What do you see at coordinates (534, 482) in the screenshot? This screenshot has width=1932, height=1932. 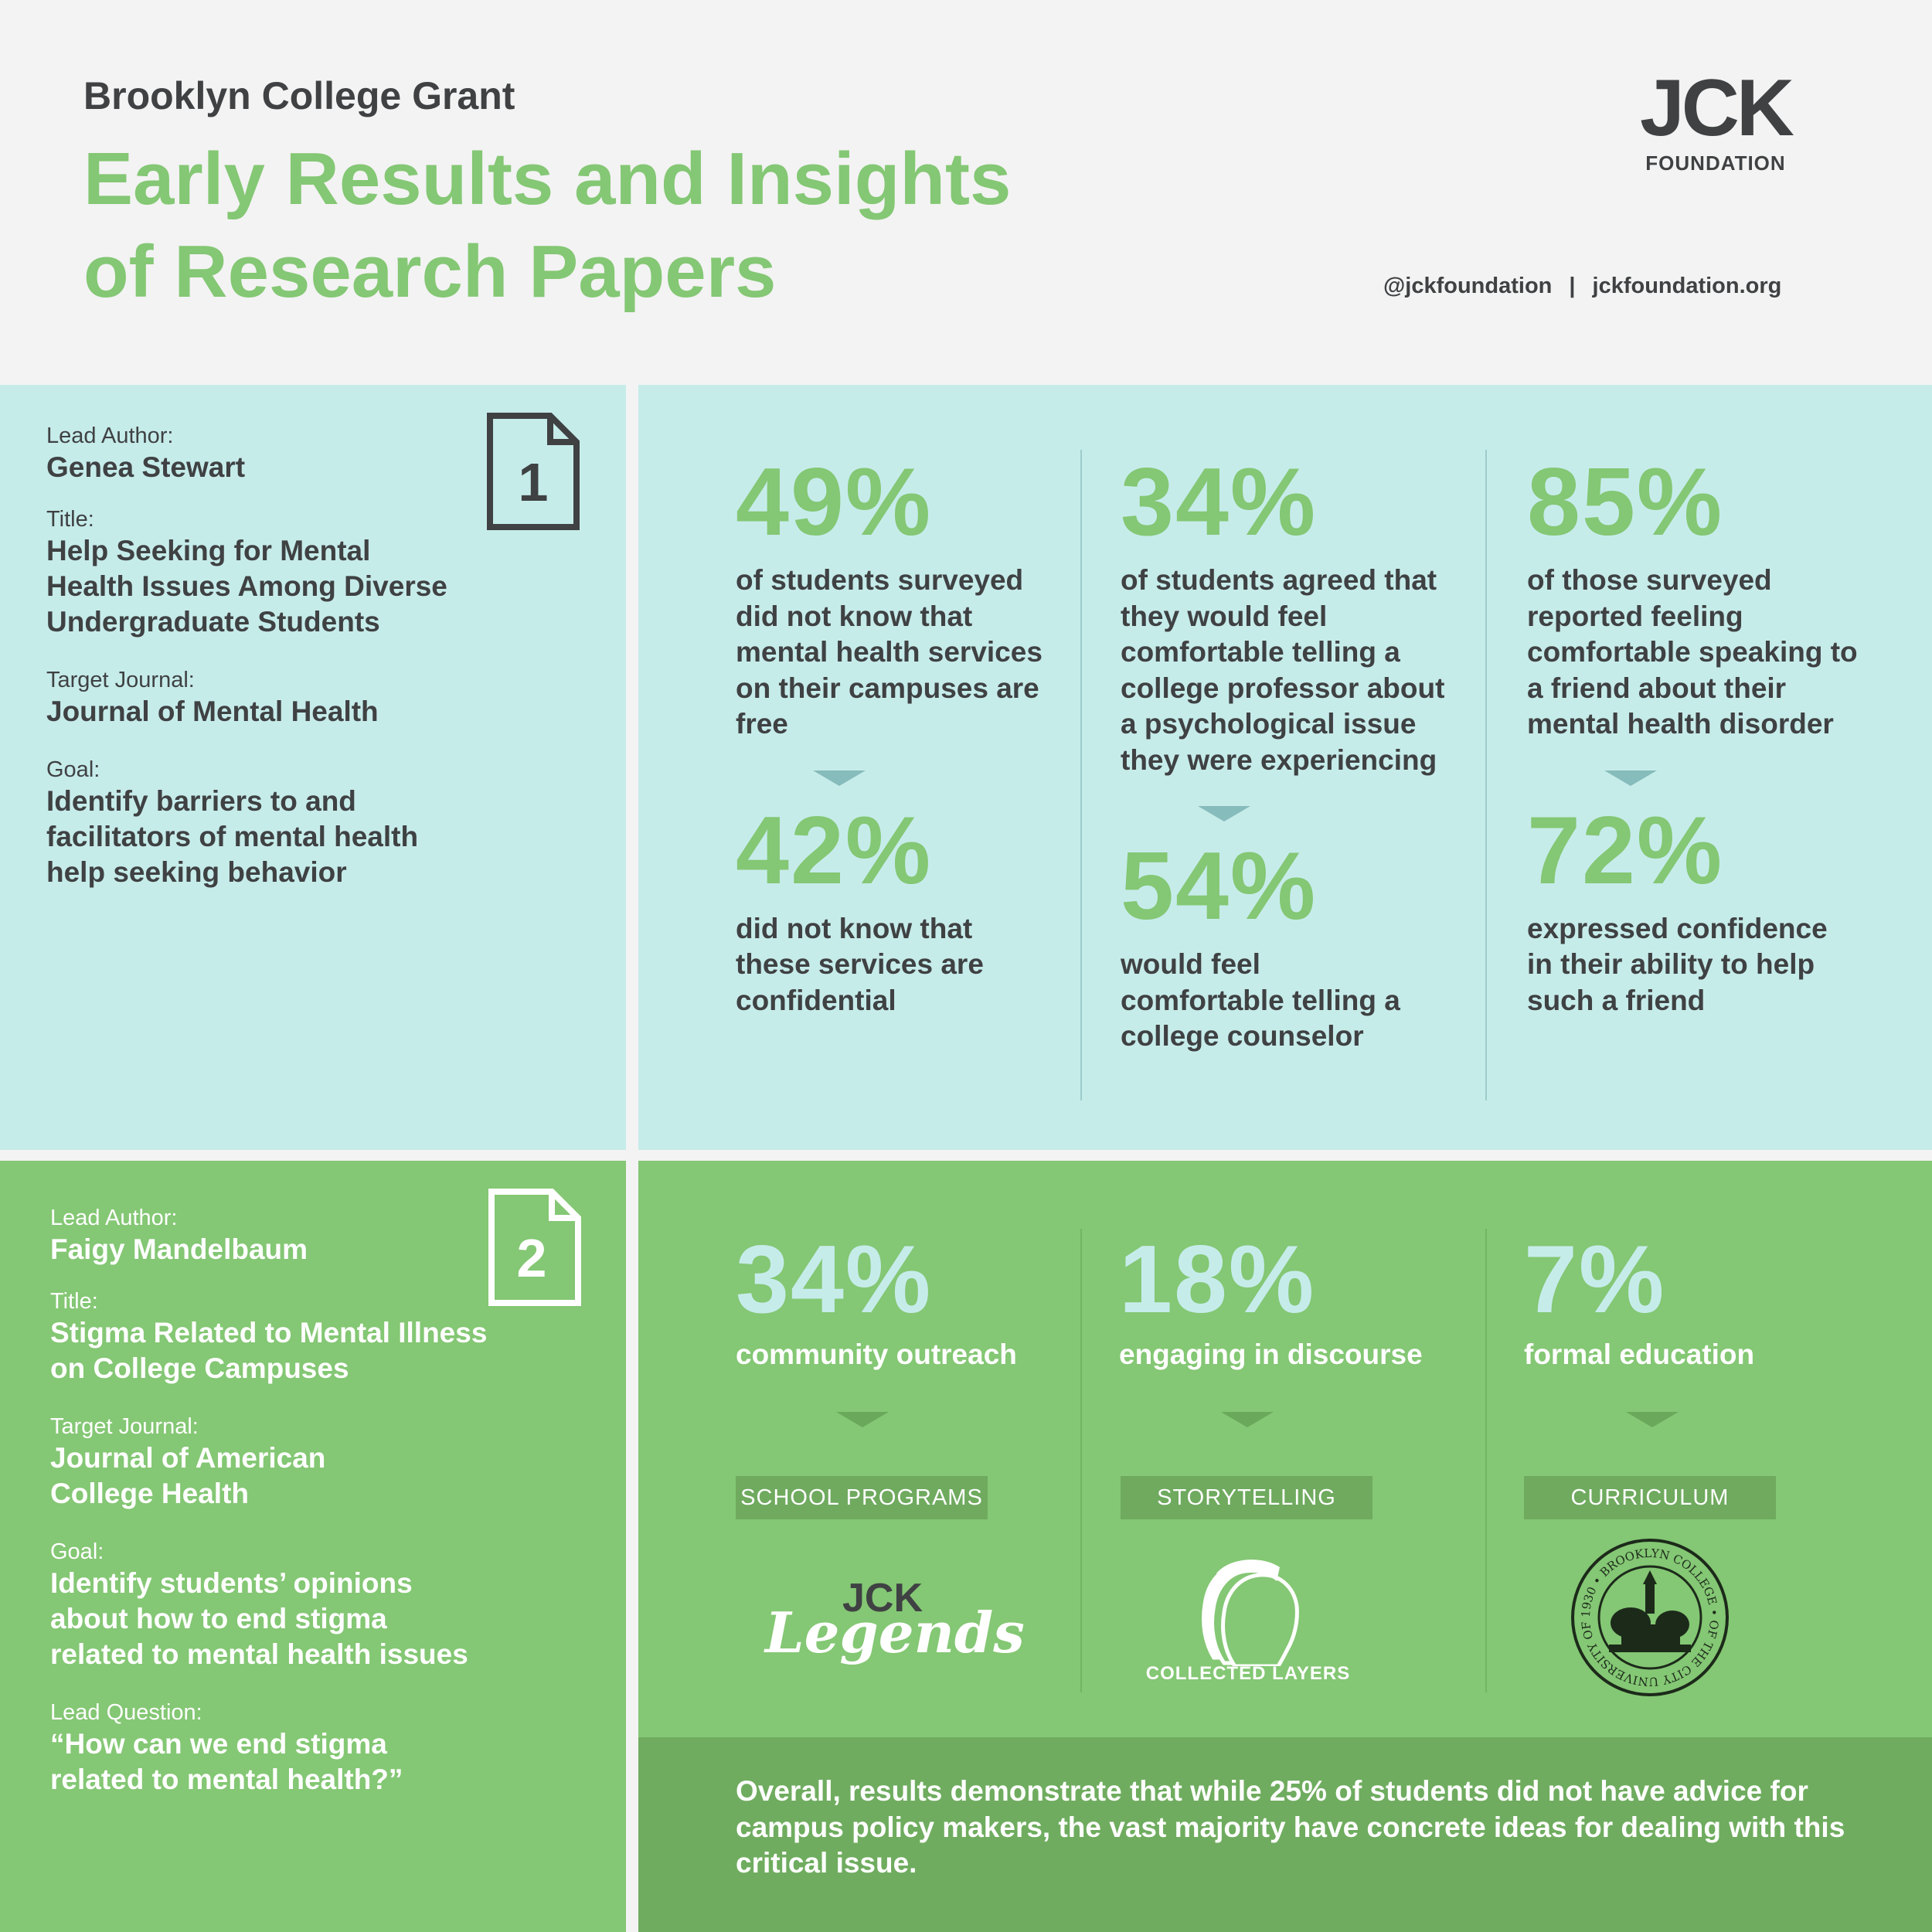 I see `document-1-number: 1` at bounding box center [534, 482].